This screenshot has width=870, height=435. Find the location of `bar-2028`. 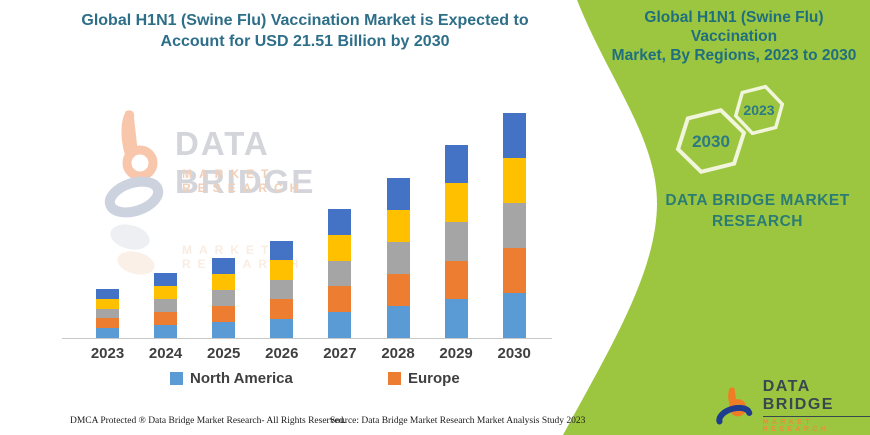

bar-2028 is located at coordinates (398, 258).